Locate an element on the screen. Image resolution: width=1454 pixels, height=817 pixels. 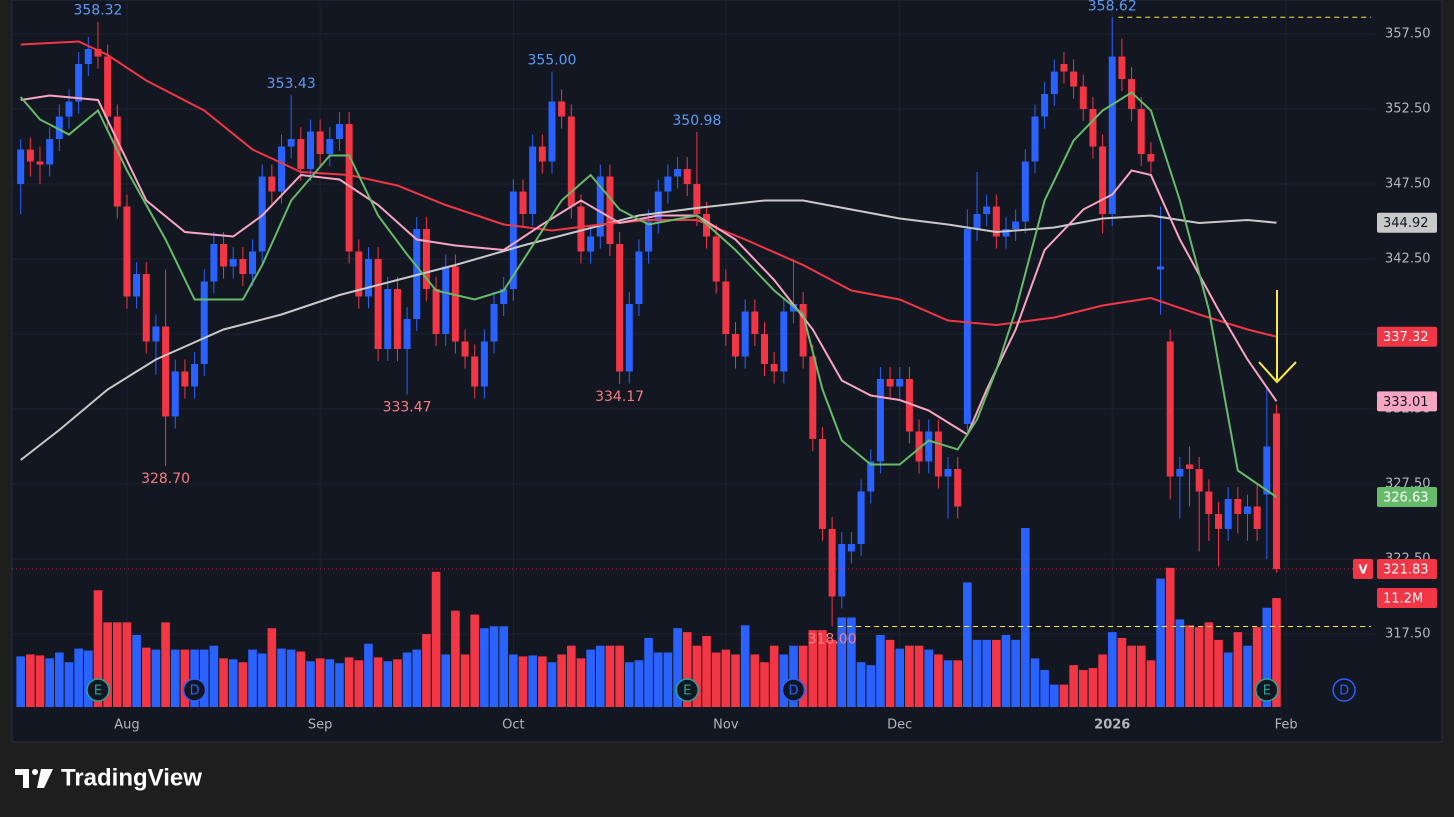
y-tick-label: 357.50 is located at coordinates (1408, 34).